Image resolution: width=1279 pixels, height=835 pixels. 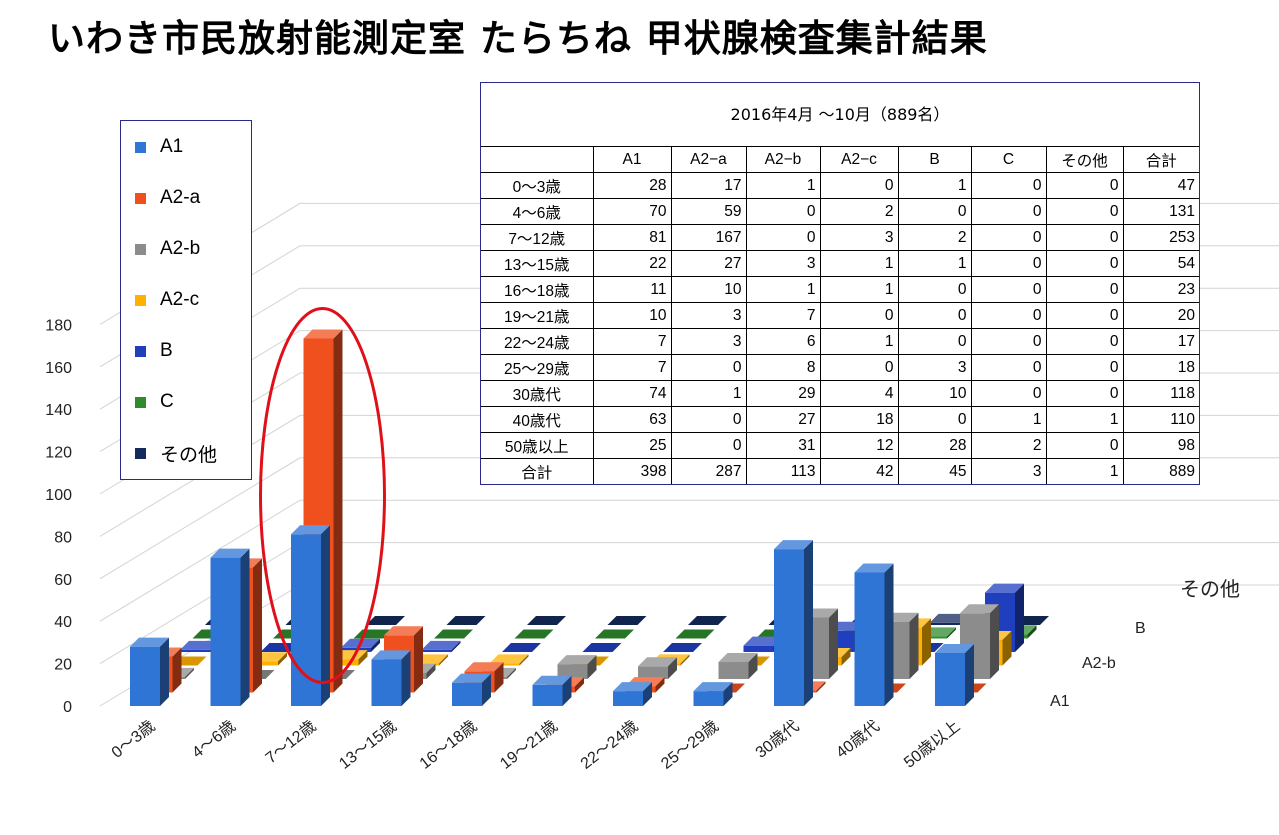 I want to click on table-row: 50歳以上 25 0 31 12 28 2 0 98, so click(x=840, y=445).